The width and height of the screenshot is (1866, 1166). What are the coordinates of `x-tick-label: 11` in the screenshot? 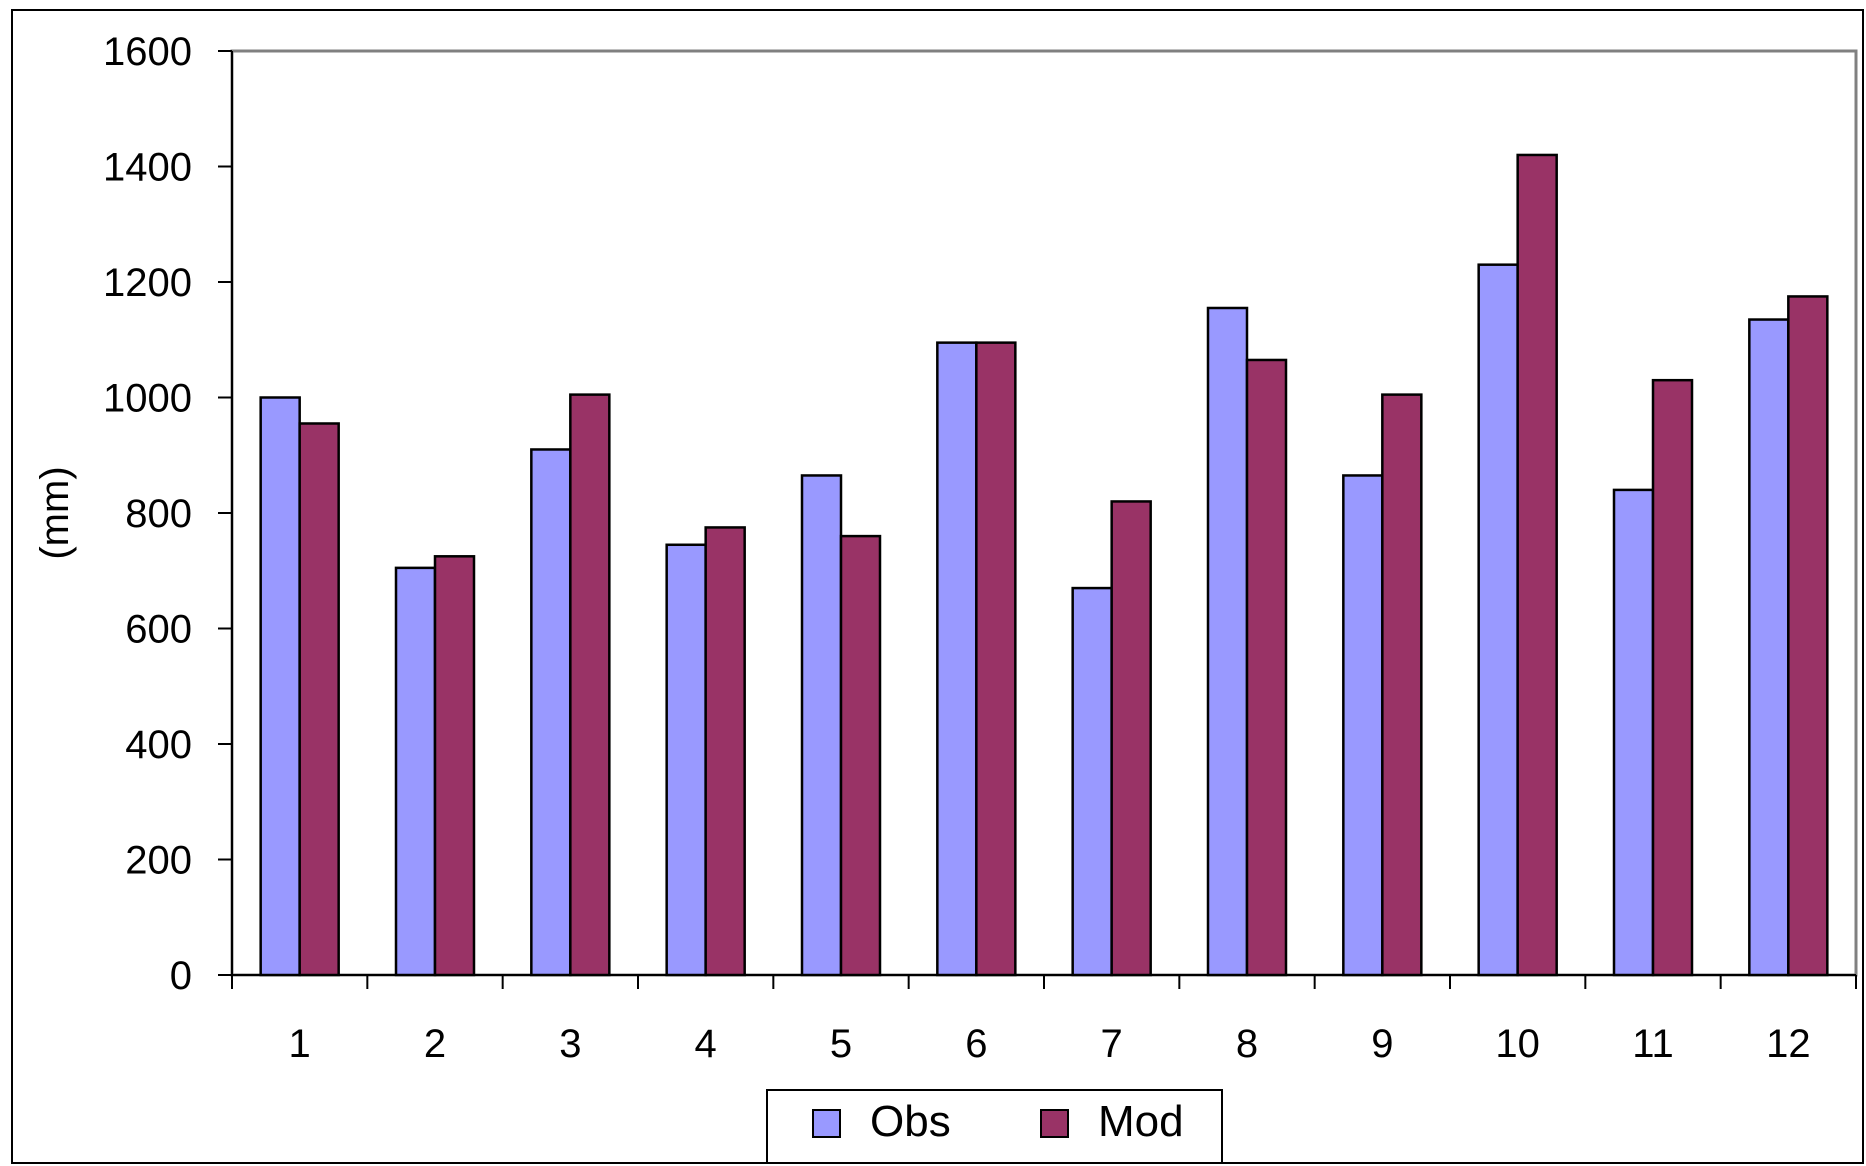 It's located at (1653, 1044).